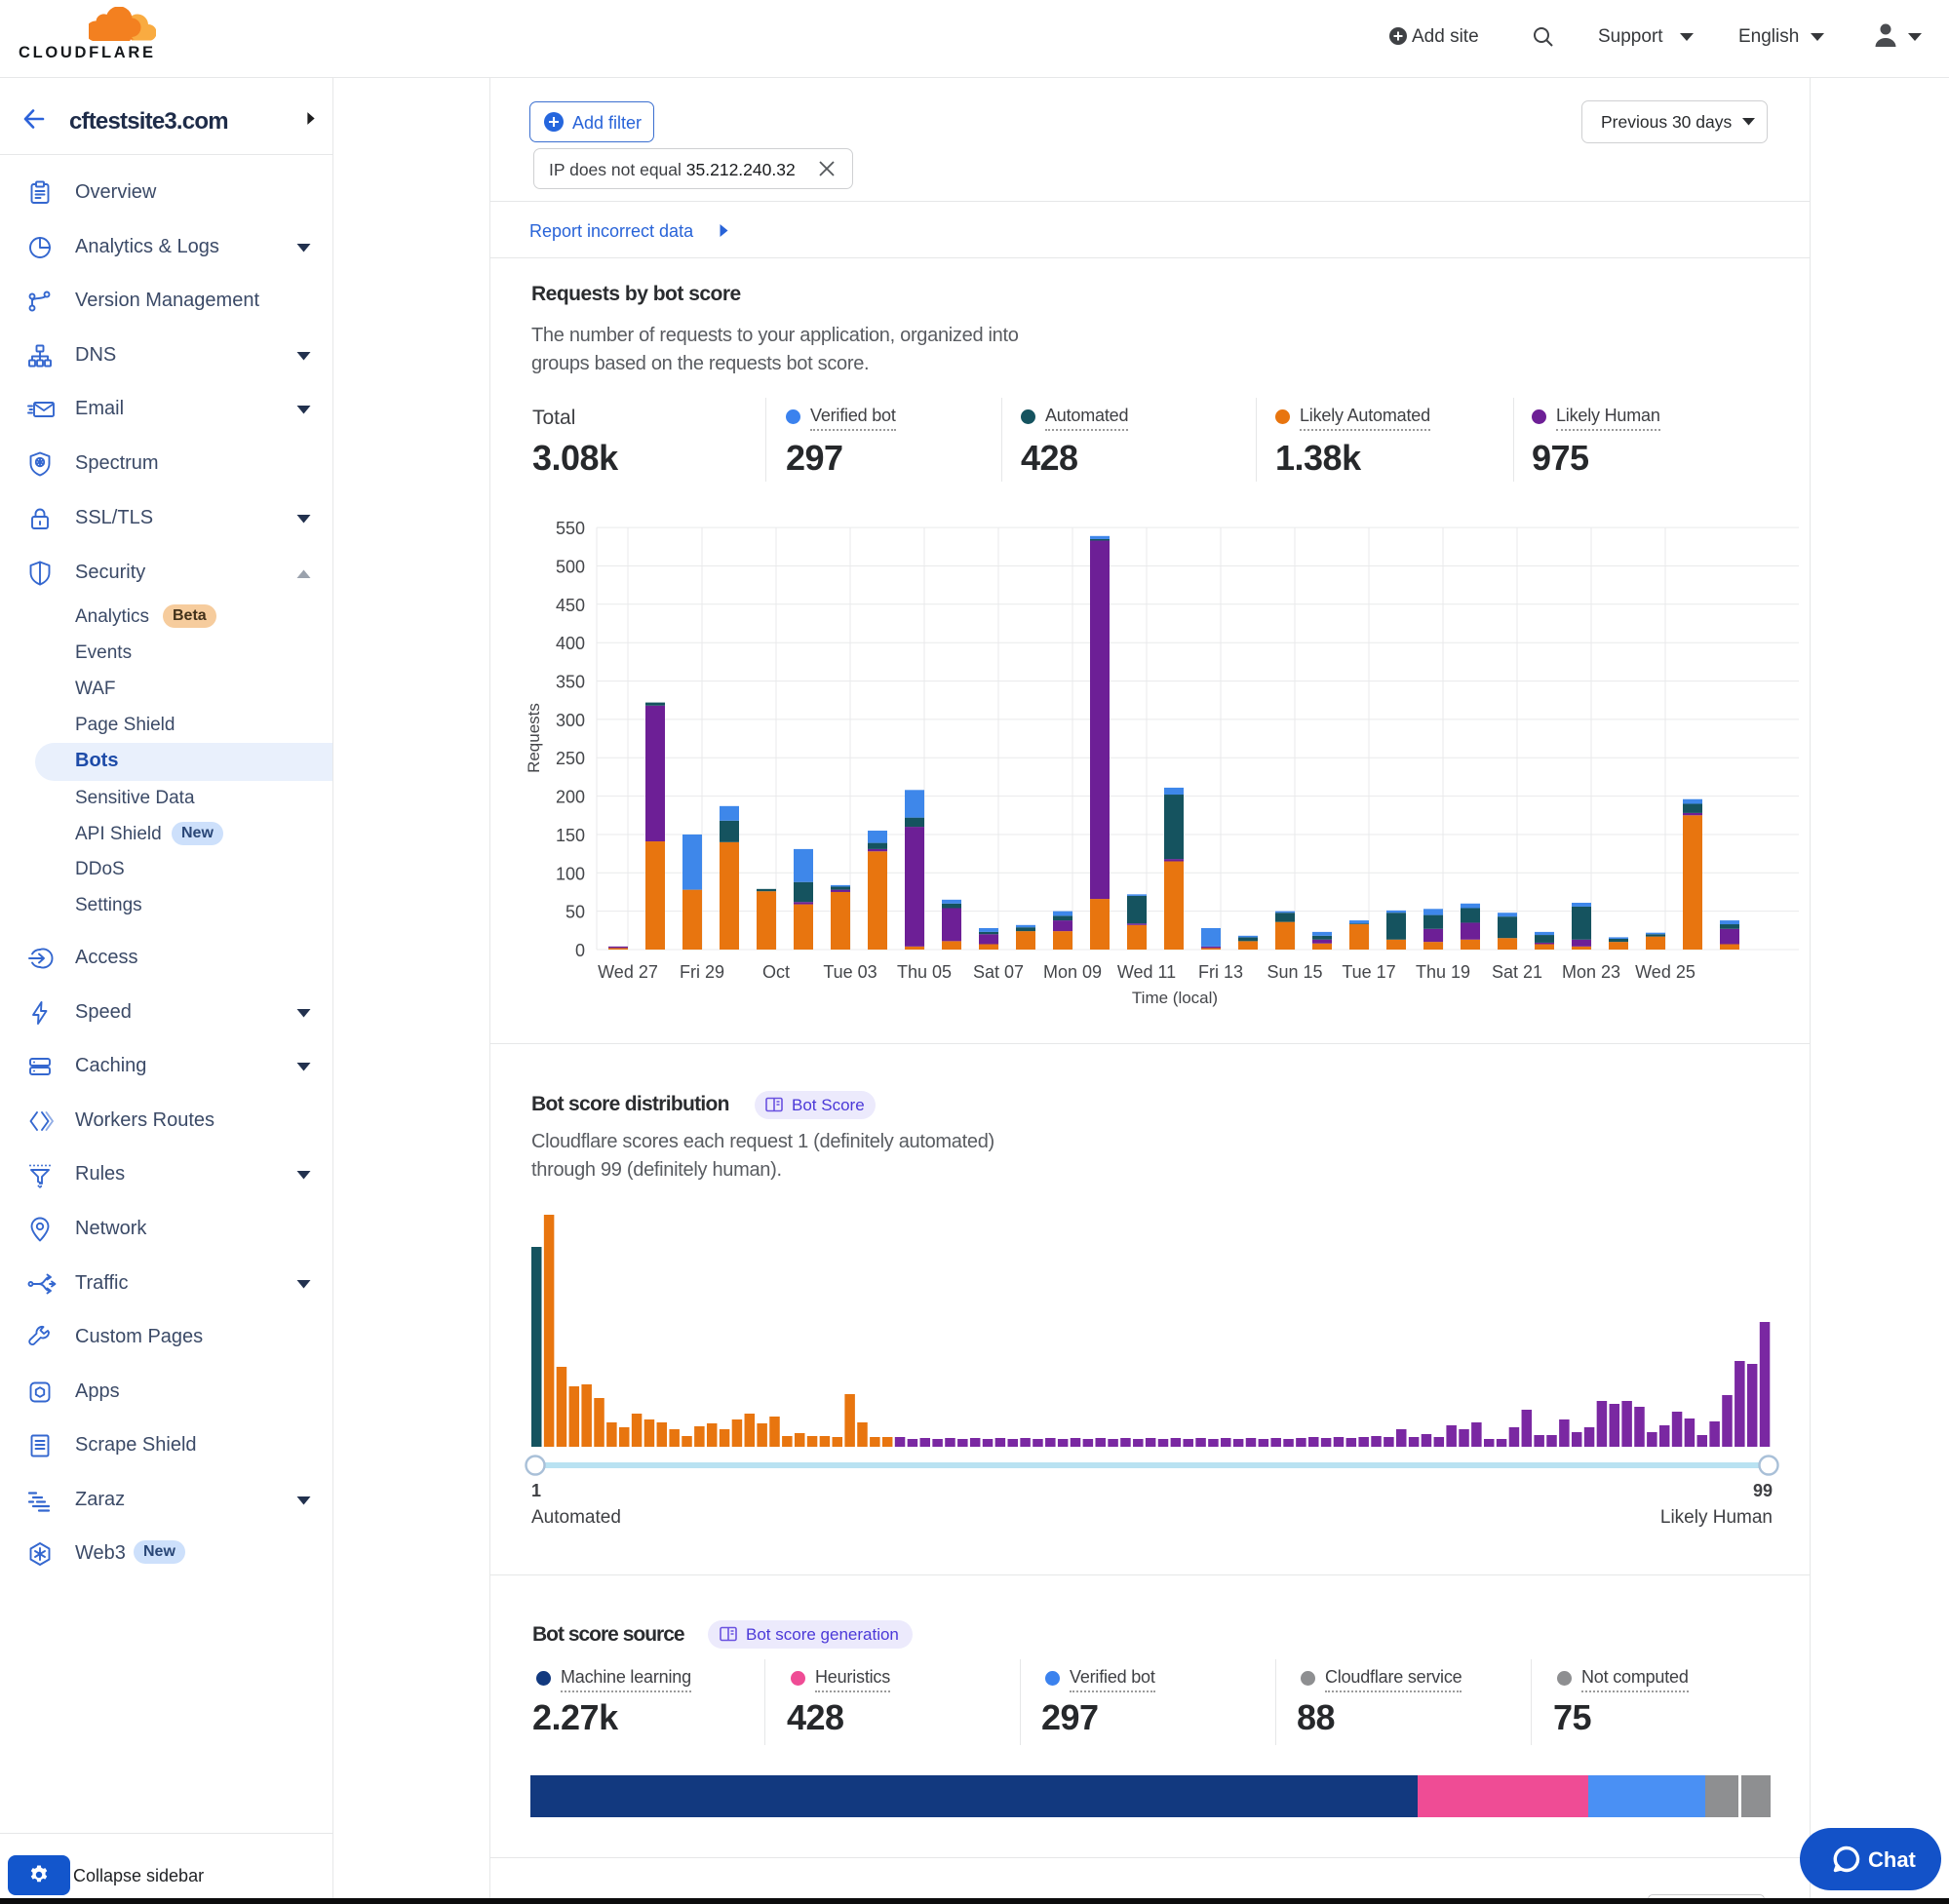 Image resolution: width=1949 pixels, height=1904 pixels. Describe the element at coordinates (924, 972) in the screenshot. I see `svg-text: Thu 05` at that location.